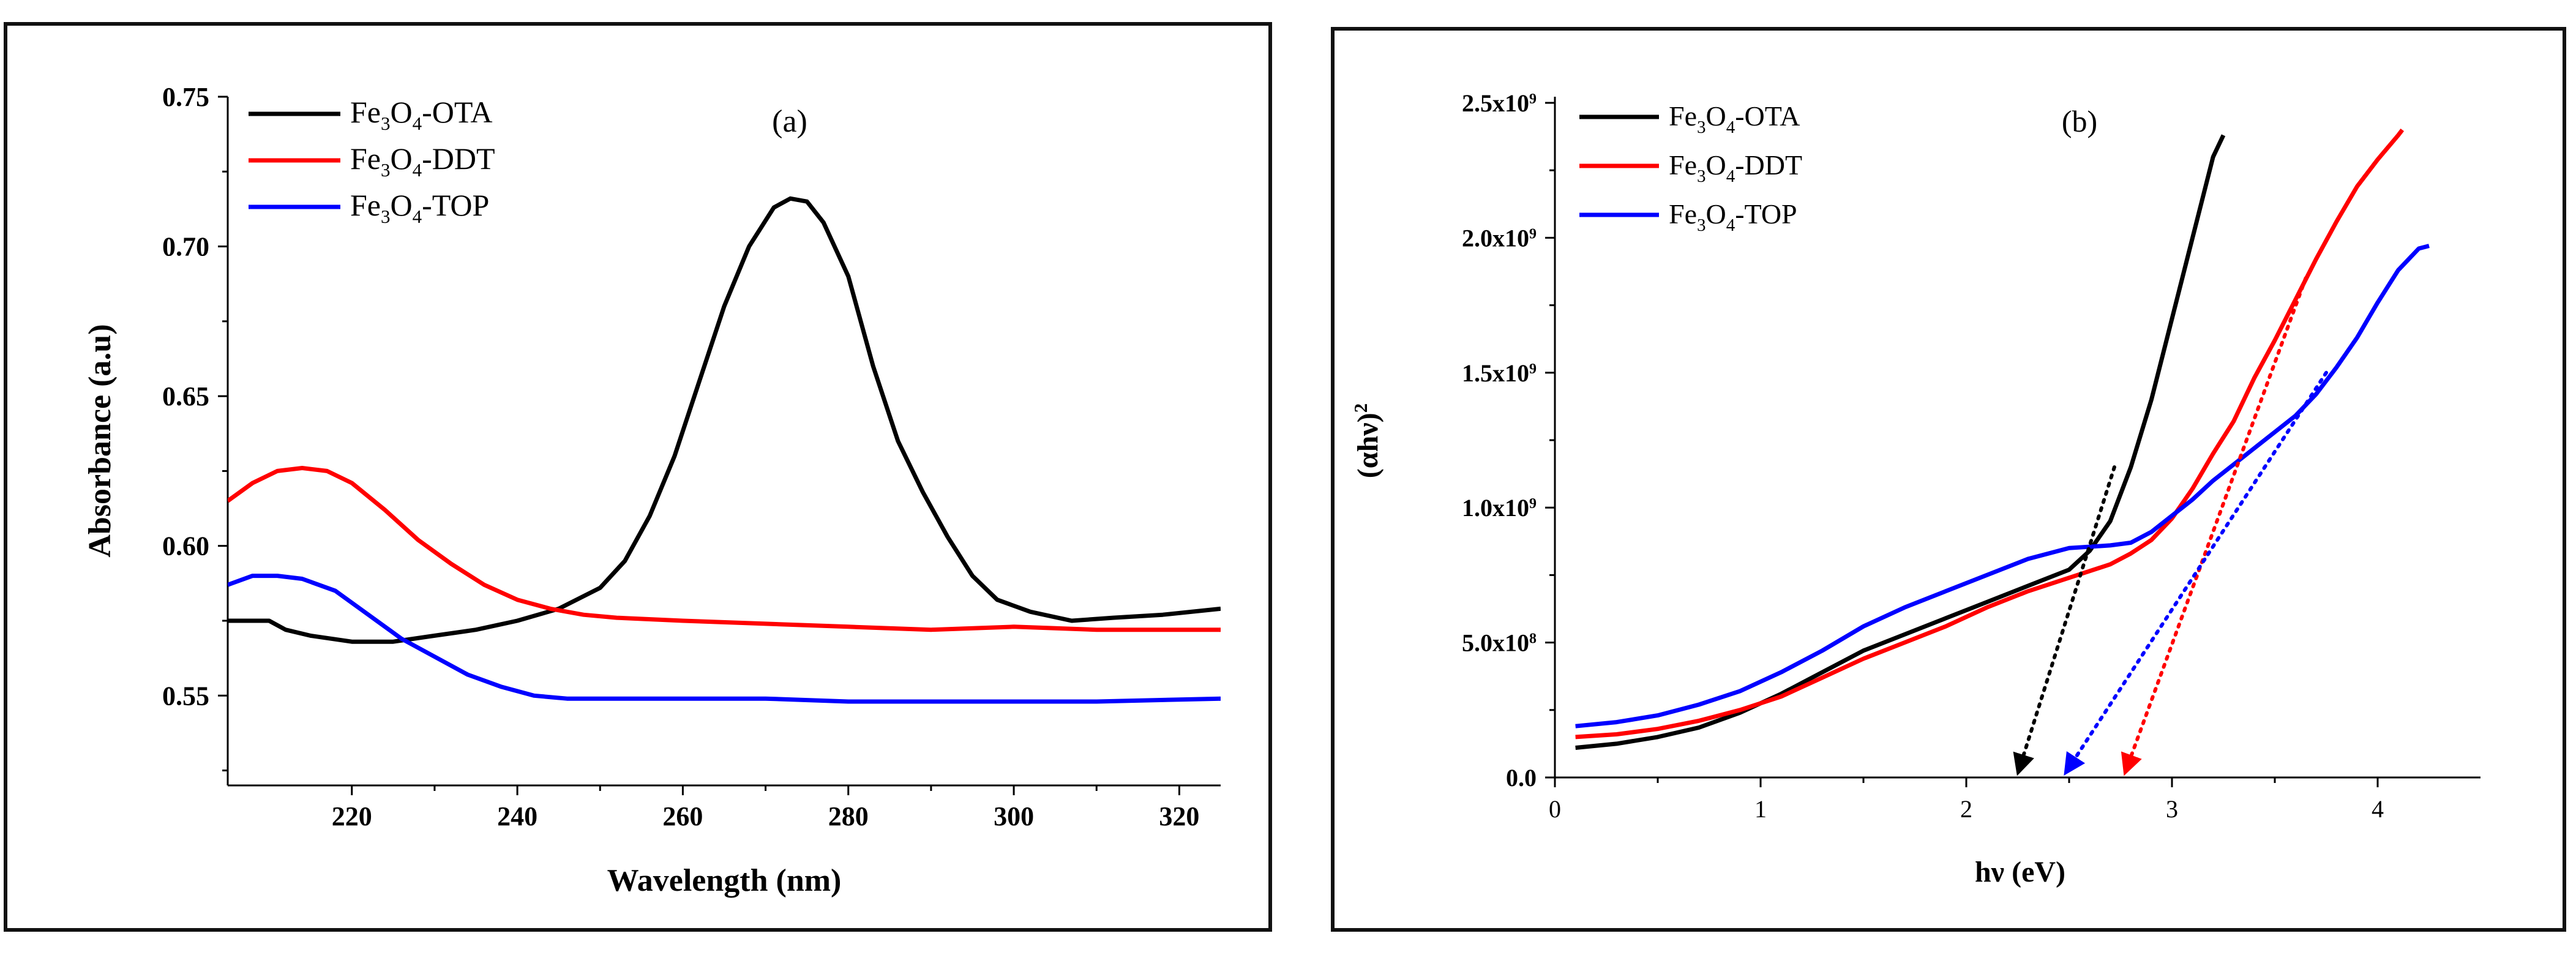 This screenshot has width=2576, height=955. What do you see at coordinates (2172, 809) in the screenshot?
I see `x-tick-label: 3` at bounding box center [2172, 809].